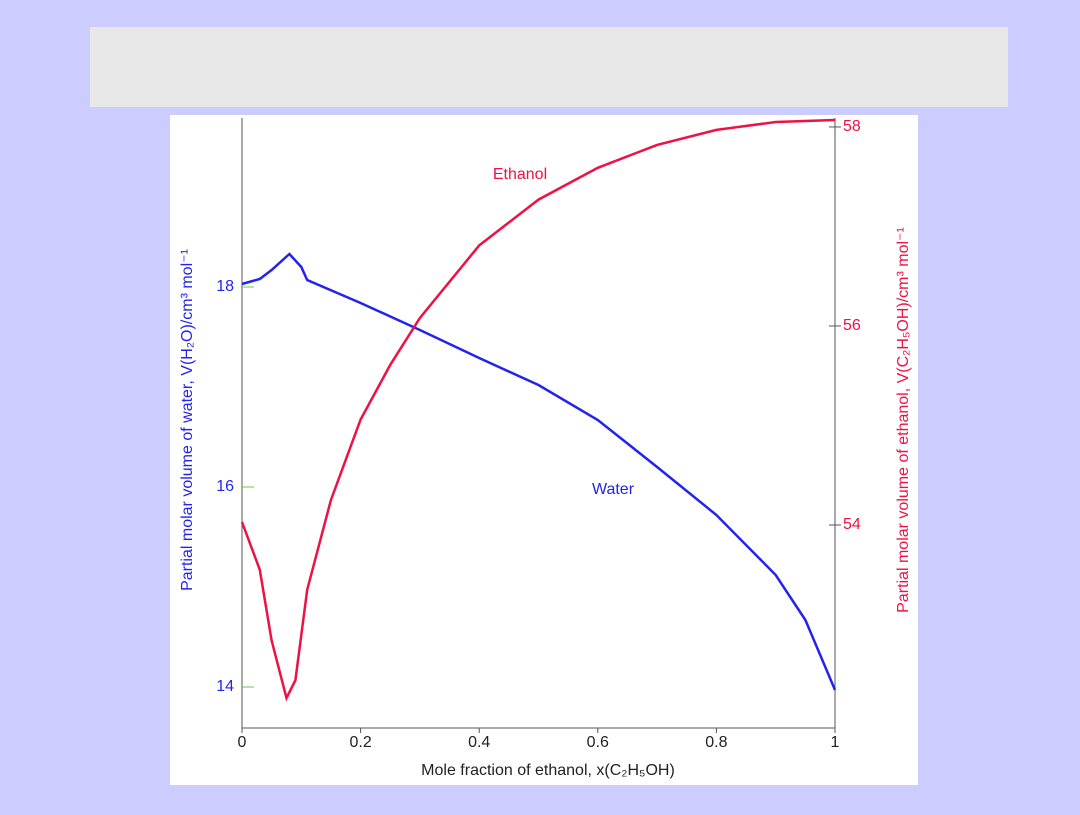  What do you see at coordinates (613, 489) in the screenshot?
I see `series-label: Water` at bounding box center [613, 489].